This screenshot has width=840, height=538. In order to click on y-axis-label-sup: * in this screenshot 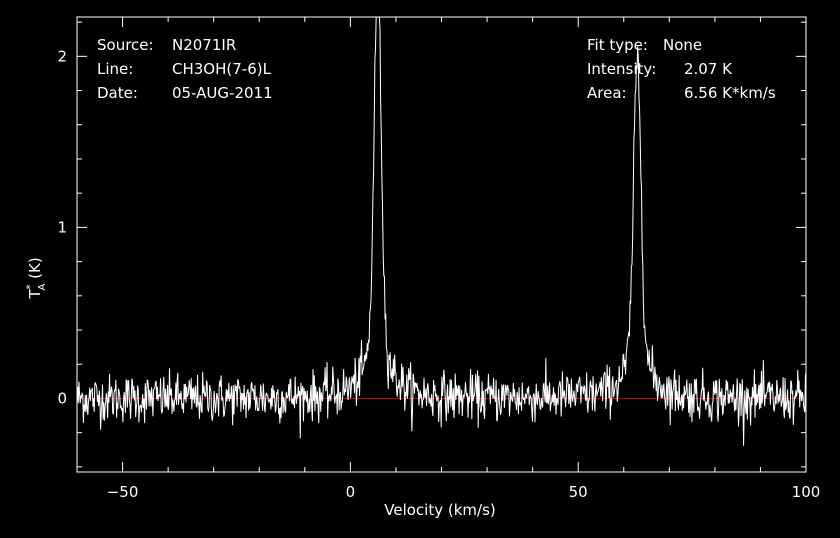, I will do `click(30, 286)`.